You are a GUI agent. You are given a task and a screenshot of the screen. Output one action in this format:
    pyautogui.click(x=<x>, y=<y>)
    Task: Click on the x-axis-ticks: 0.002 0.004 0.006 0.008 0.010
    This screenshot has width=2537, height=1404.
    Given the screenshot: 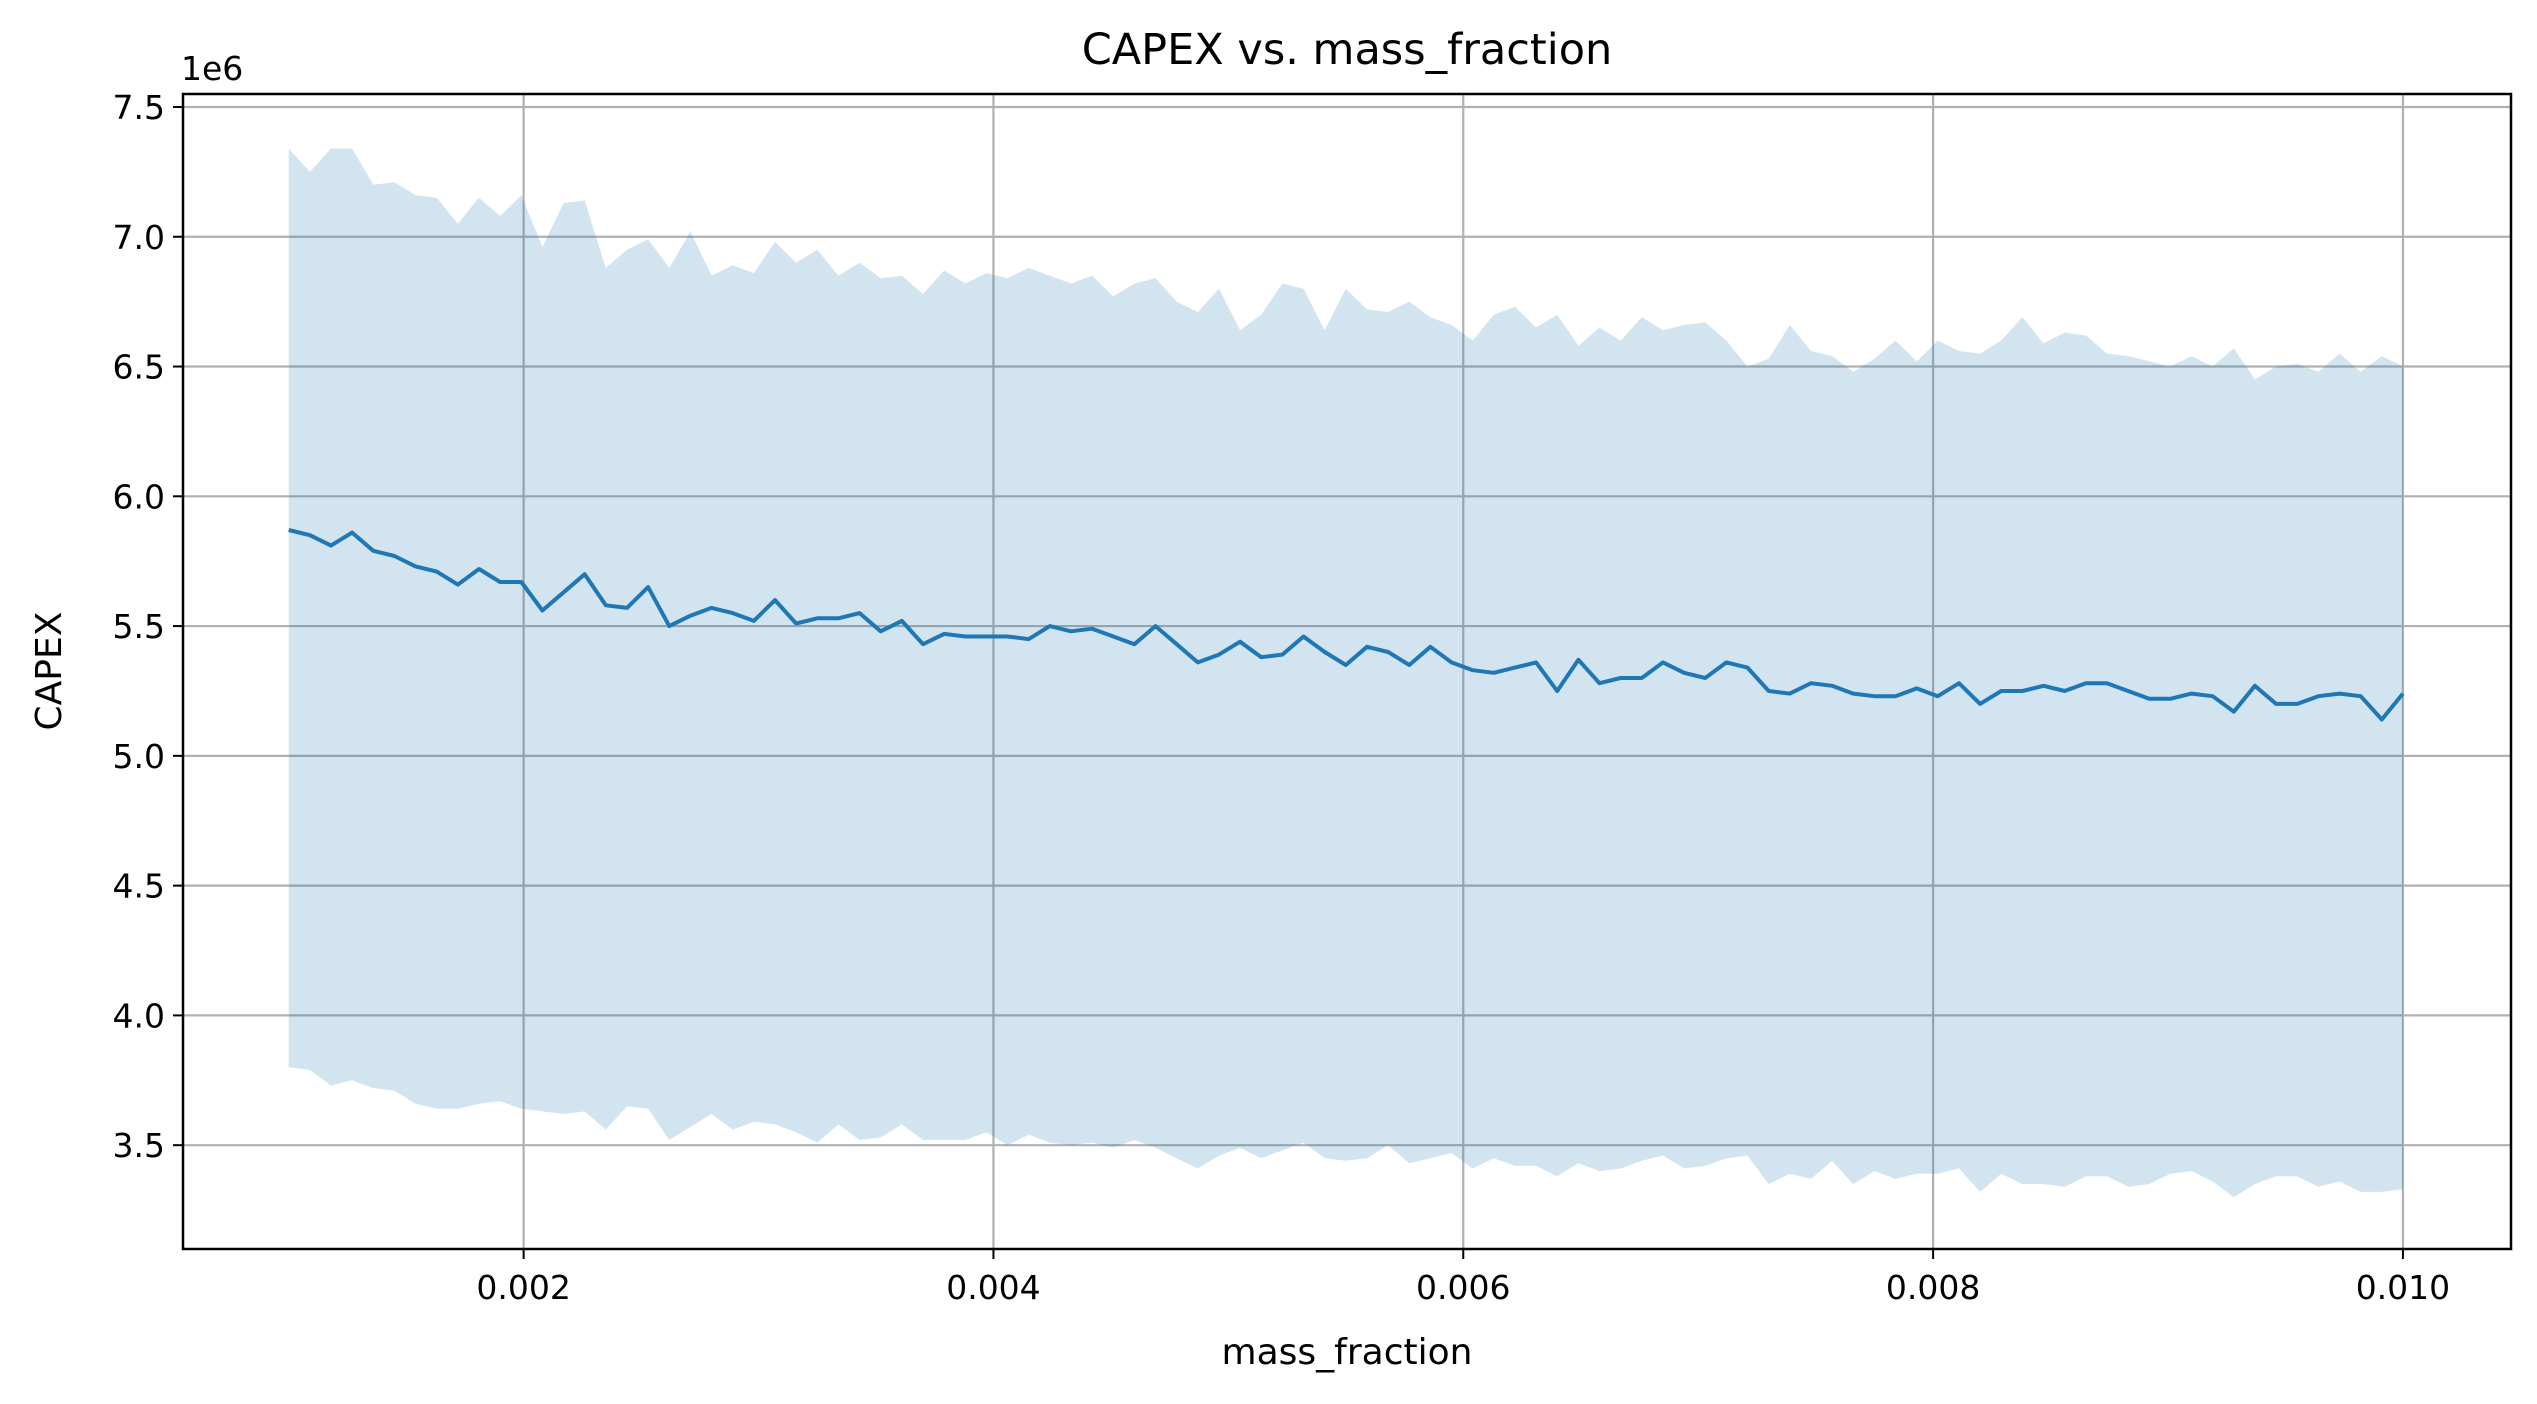 What is the action you would take?
    pyautogui.click(x=1463, y=1278)
    